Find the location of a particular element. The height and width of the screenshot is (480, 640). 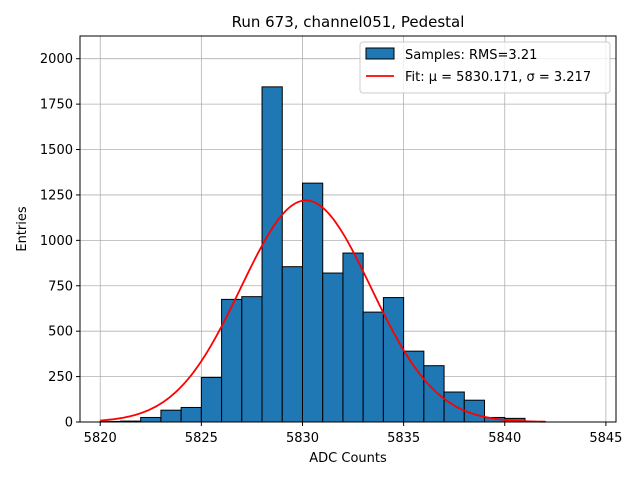

legend-fit-label: Fit: μ = 5830.171, σ = 3.217 is located at coordinates (498, 77).